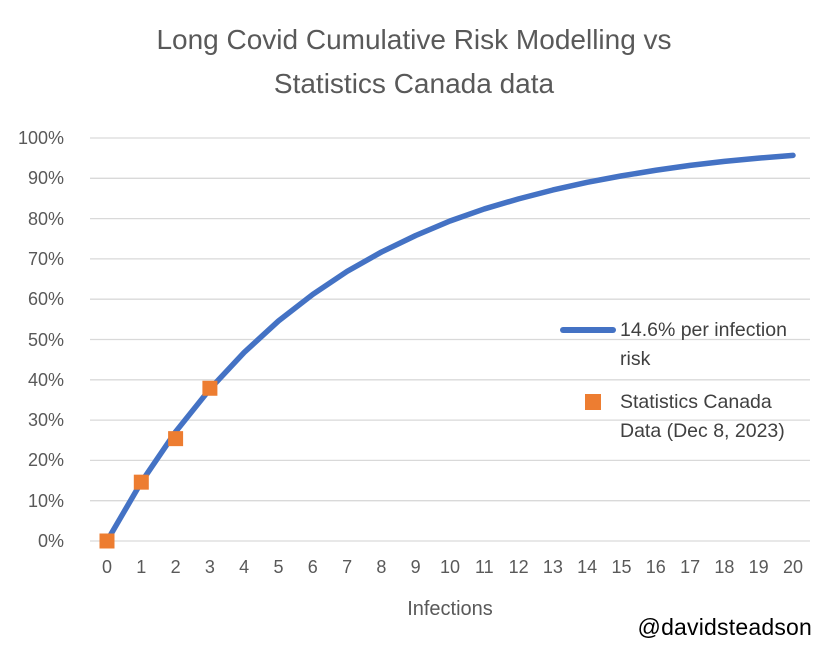 Image resolution: width=828 pixels, height=652 pixels. I want to click on y-tick-label: 0%, so click(50, 541).